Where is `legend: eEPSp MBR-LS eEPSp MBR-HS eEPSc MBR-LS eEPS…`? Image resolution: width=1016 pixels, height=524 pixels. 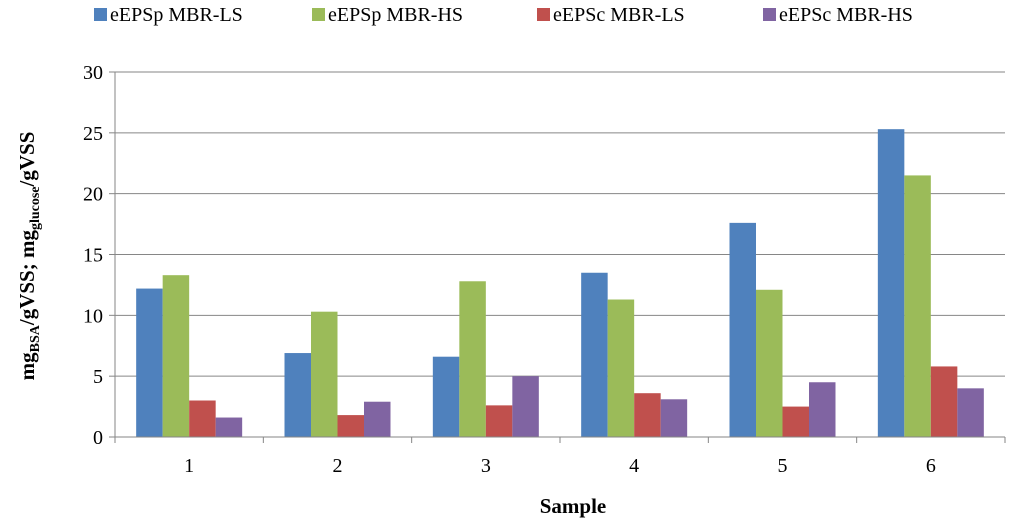
legend: eEPSp MBR-LS eEPSp MBR-HS eEPSc MBR-LS eEPS… is located at coordinates (503, 15).